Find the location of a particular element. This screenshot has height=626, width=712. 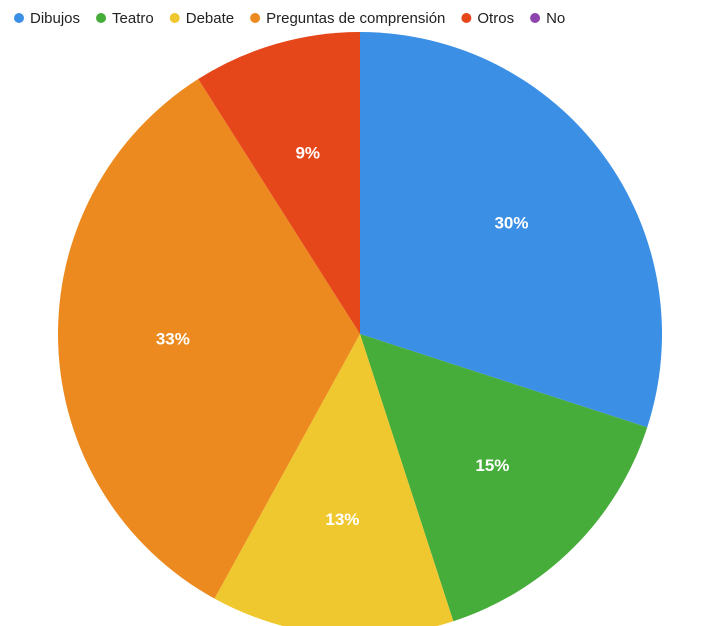

value-label: 9% is located at coordinates (307, 153).